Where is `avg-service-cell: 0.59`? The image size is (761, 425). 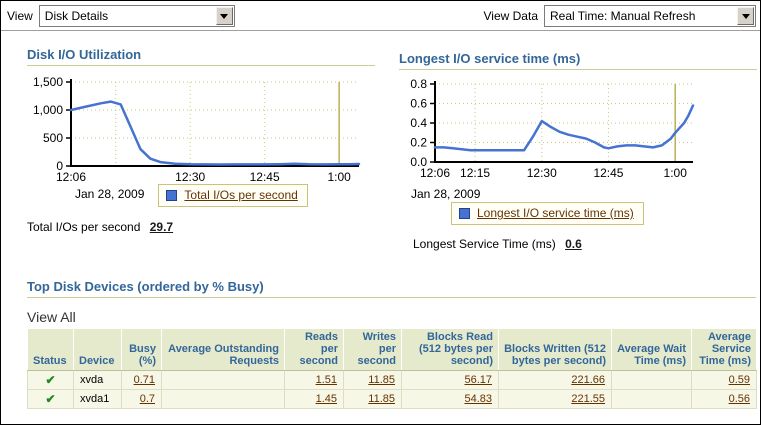 avg-service-cell: 0.59 is located at coordinates (724, 380).